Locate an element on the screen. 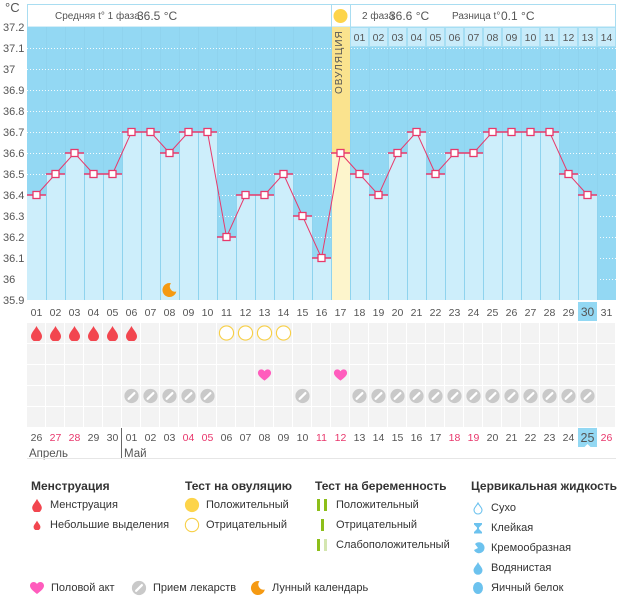 The height and width of the screenshot is (596, 626). calendar-date-label: 16 is located at coordinates (417, 438).